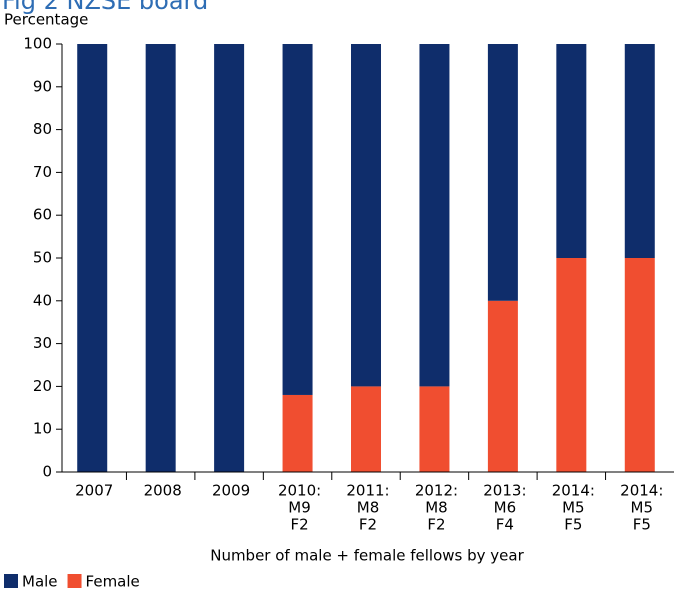 This screenshot has width=680, height=594. I want to click on y-tick-label: 90, so click(42, 86).